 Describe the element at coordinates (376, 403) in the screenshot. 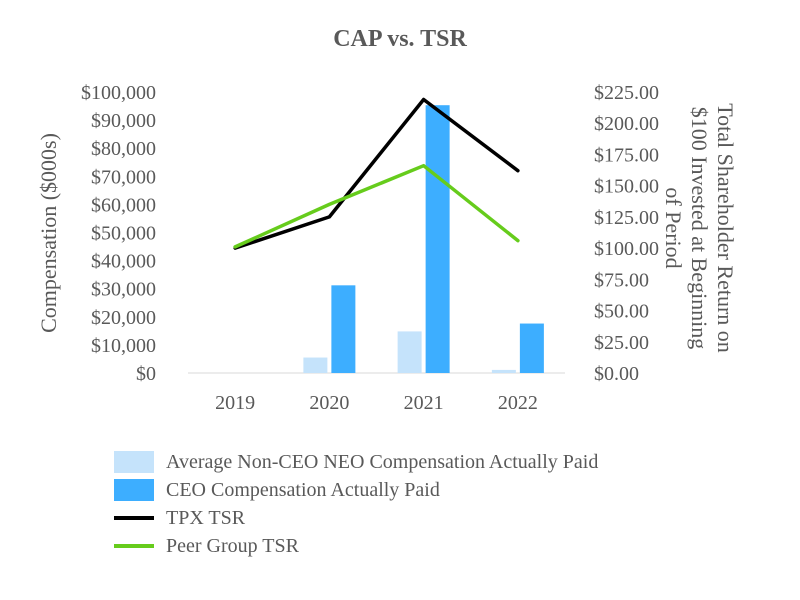

I see `x-axis-ticks: 2019 2020 2021 2022` at that location.